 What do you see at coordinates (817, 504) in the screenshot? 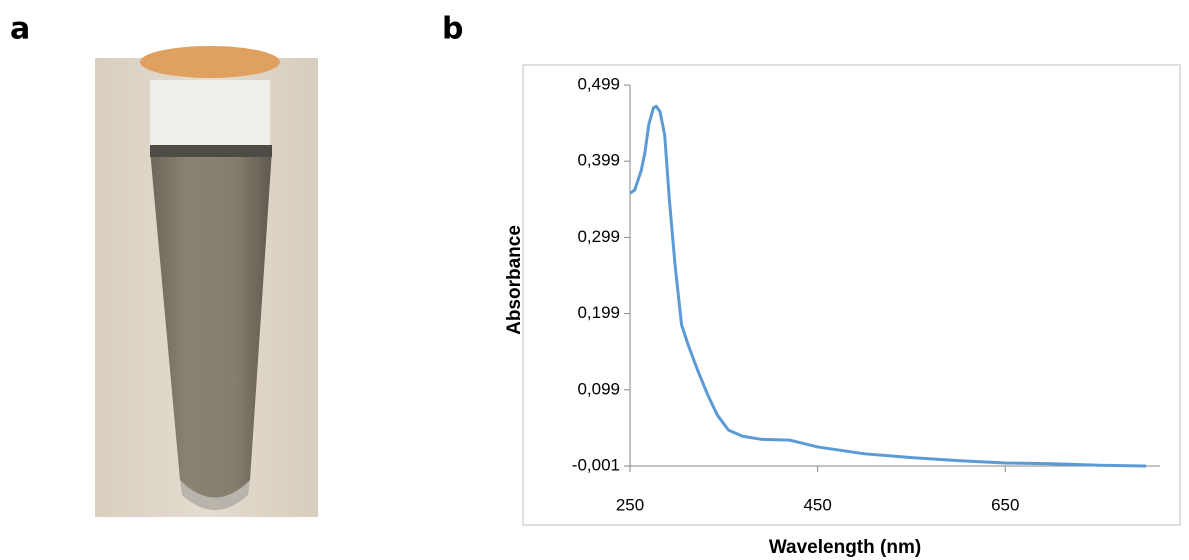
I see `x-tick-label: 450` at bounding box center [817, 504].